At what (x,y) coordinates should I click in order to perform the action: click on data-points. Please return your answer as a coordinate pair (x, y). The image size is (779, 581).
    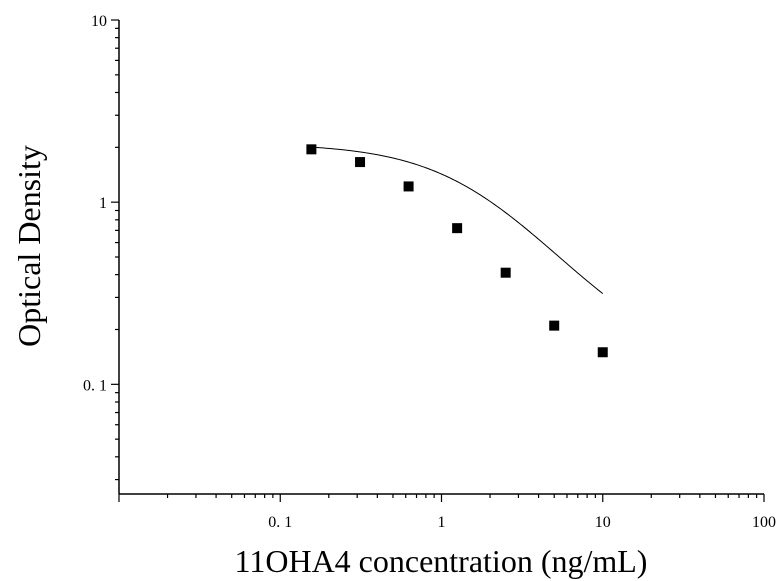
    Looking at the image, I should click on (457, 251).